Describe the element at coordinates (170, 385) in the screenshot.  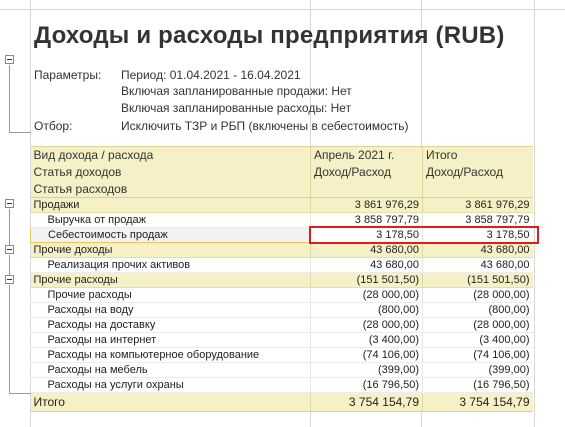
I see `row-label: Расходы на услуги охраны` at that location.